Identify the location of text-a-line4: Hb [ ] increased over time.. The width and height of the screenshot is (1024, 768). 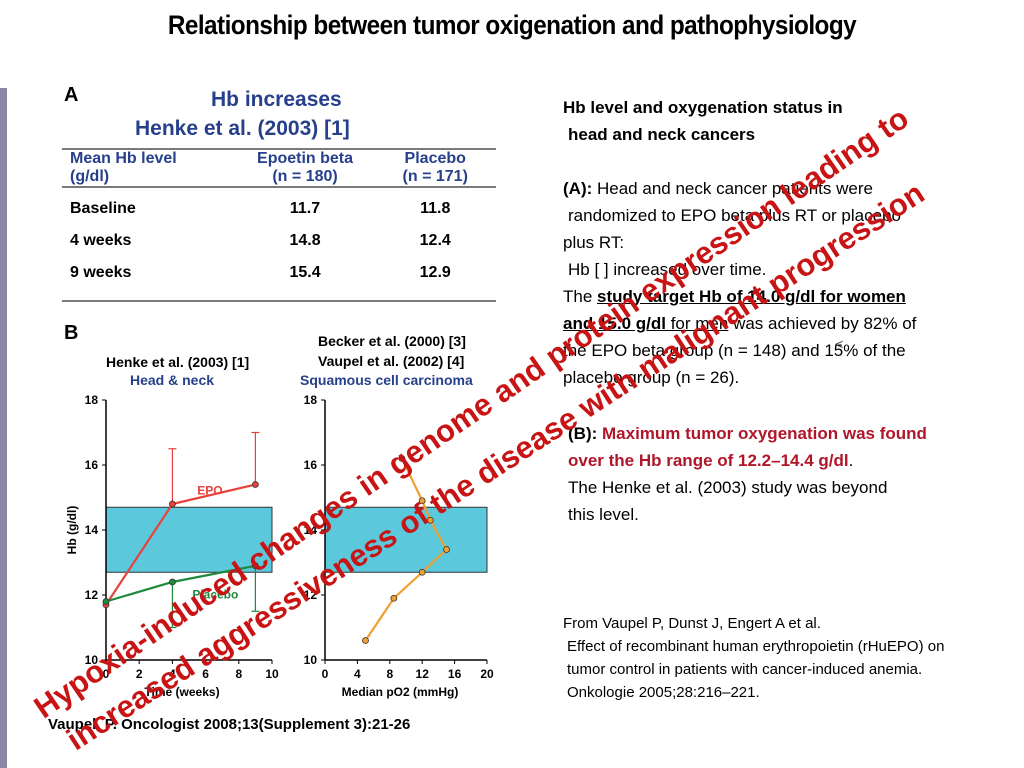
(667, 269).